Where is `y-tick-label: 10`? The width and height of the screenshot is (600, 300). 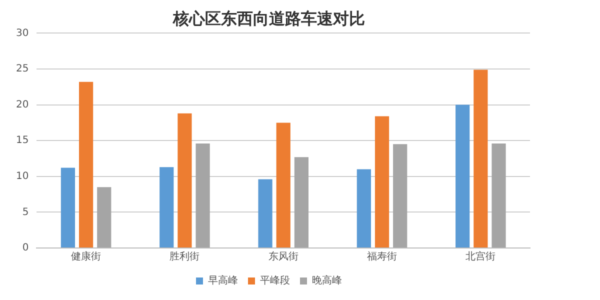 y-tick-label: 10 is located at coordinates (22, 176).